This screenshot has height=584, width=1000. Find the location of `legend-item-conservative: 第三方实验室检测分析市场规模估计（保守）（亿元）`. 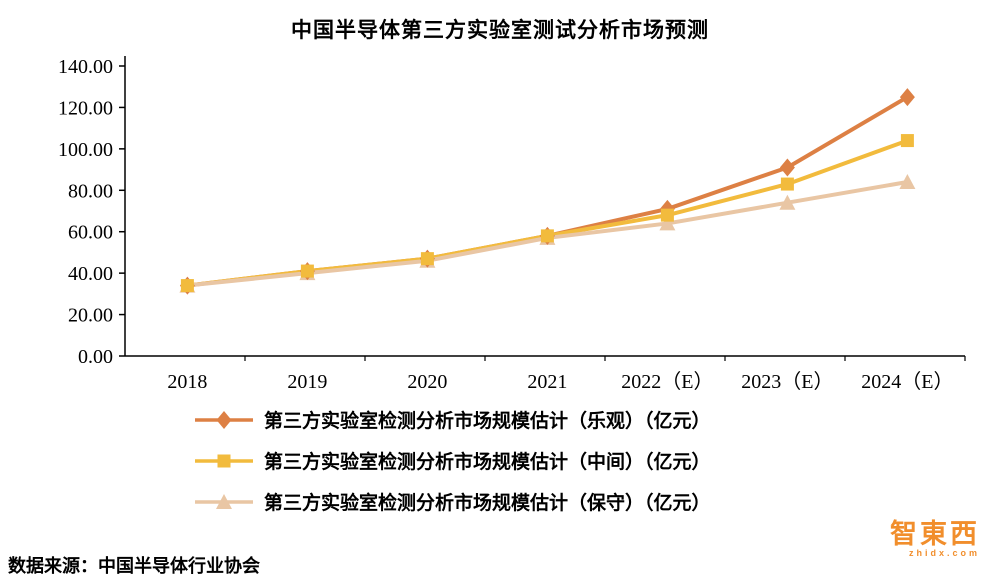

legend-item-conservative: 第三方实验室检测分析市场规模估计（保守）（亿元） is located at coordinates (596, 501).